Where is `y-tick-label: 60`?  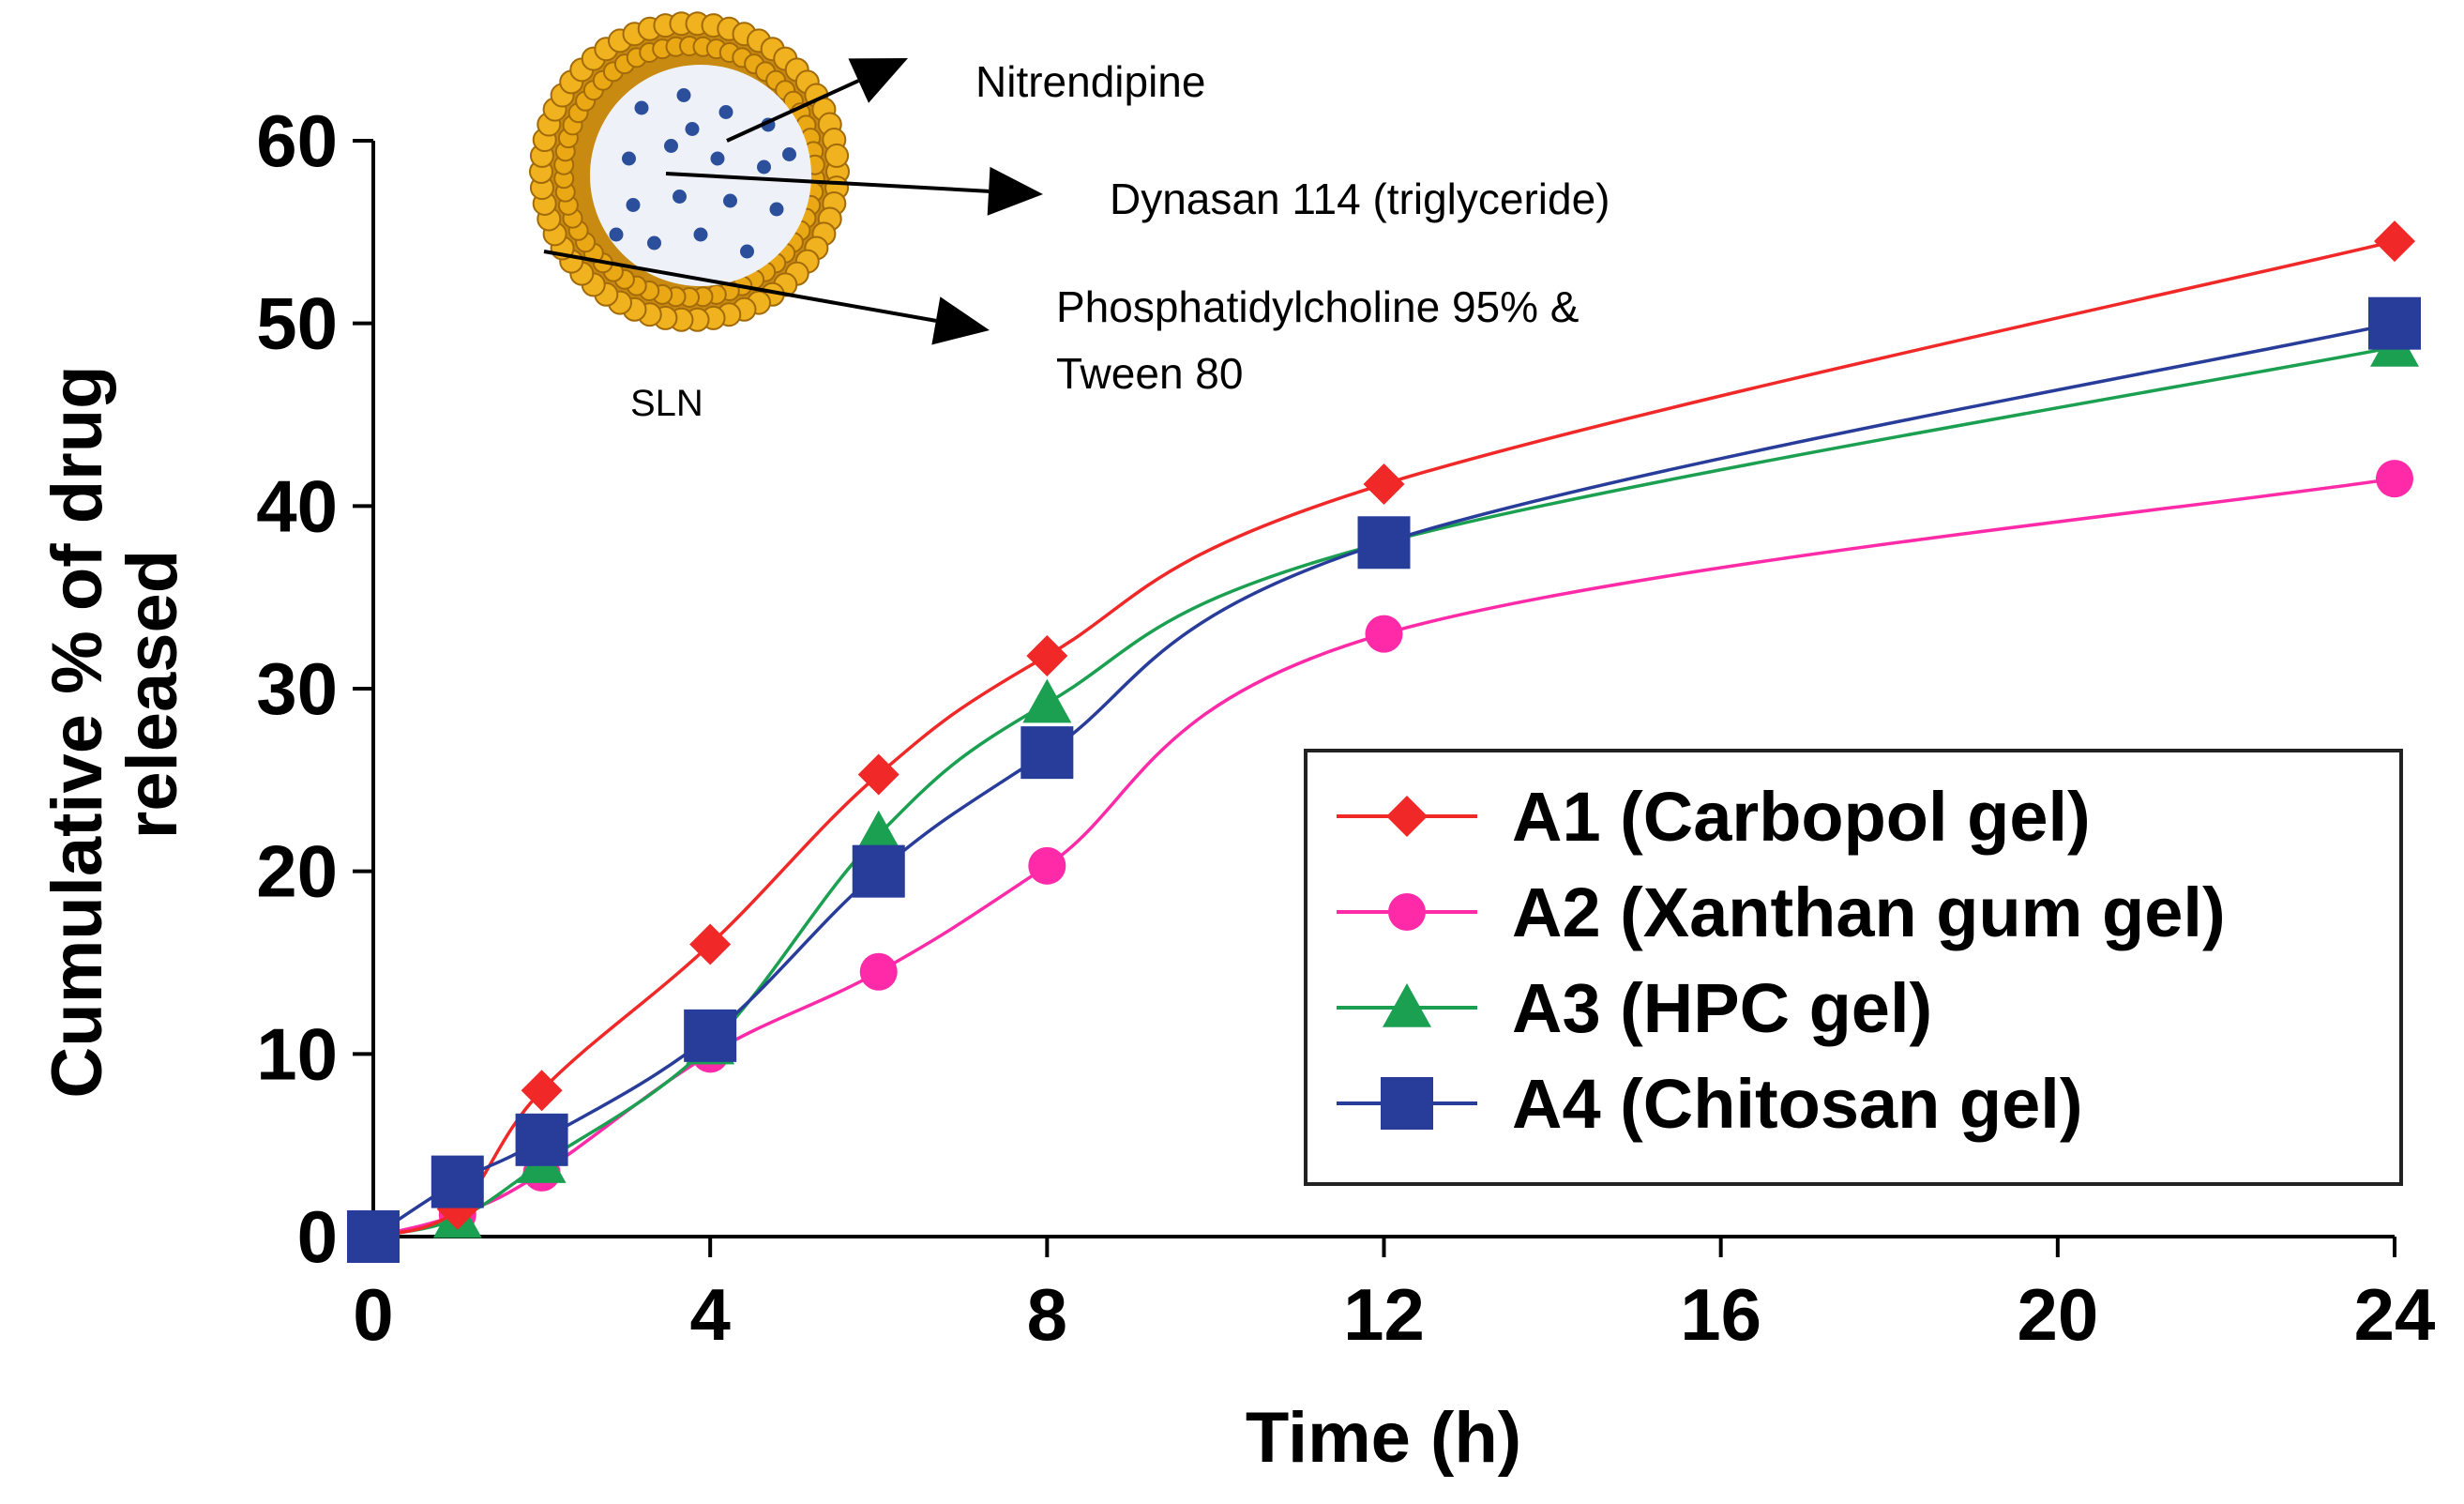 y-tick-label: 60 is located at coordinates (297, 140).